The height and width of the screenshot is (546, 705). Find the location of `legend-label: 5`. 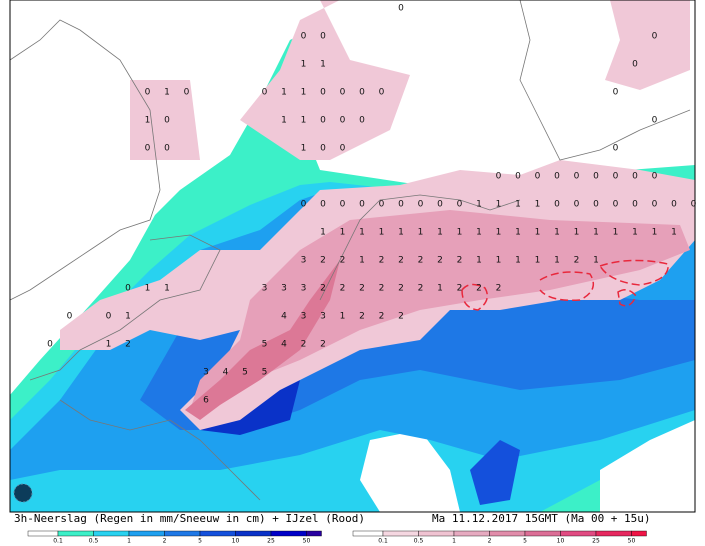

legend-label: 5 is located at coordinates (525, 541).